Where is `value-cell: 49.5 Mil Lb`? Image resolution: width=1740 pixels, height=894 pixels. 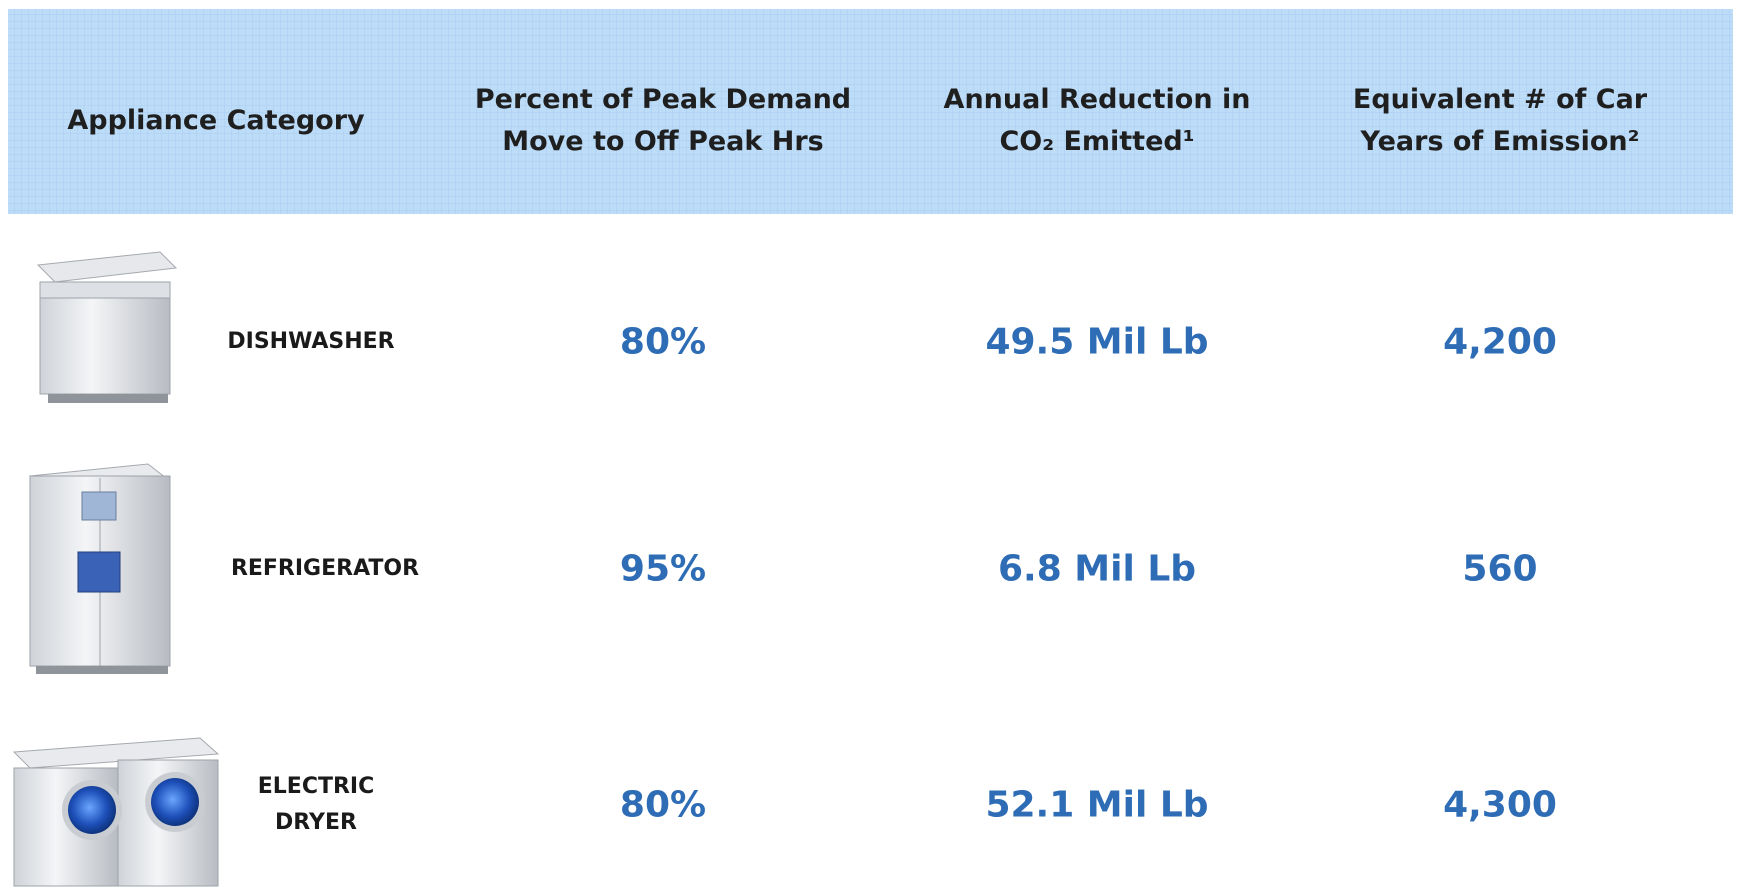 value-cell: 49.5 Mil Lb is located at coordinates (1097, 342).